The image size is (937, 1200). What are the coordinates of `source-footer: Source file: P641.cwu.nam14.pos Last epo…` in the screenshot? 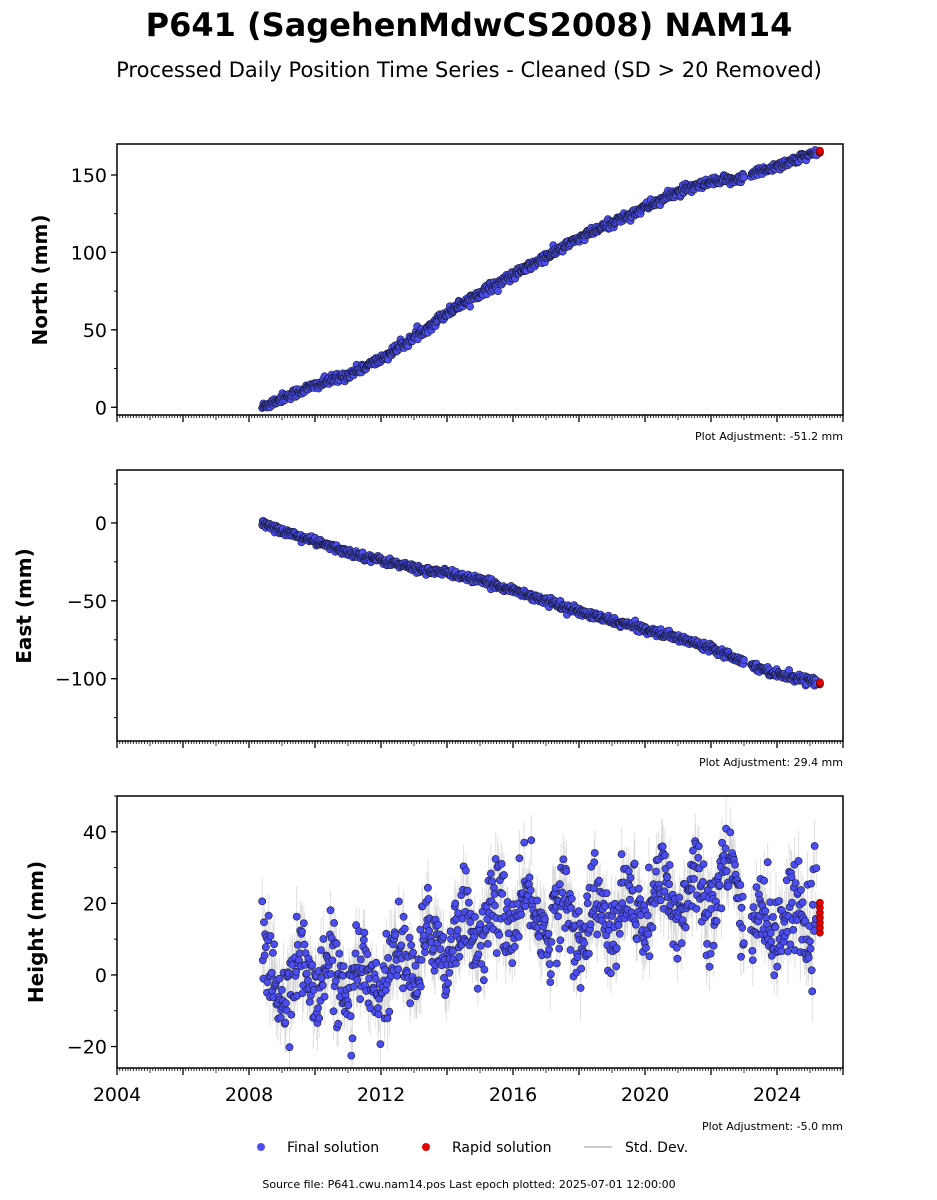 It's located at (468, 1184).